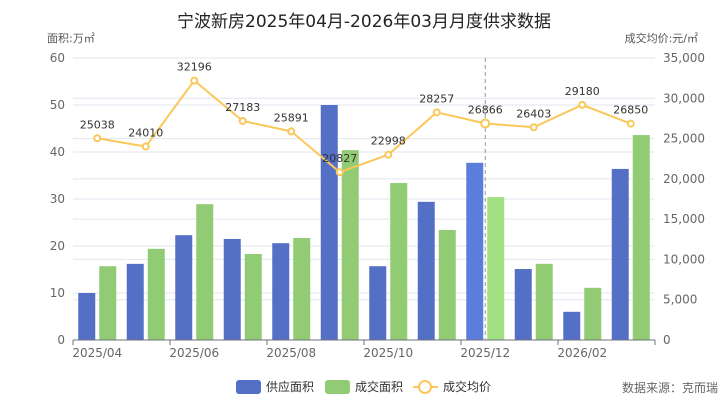 The image size is (728, 400). I want to click on right-tick-label: 30,000, so click(684, 98).